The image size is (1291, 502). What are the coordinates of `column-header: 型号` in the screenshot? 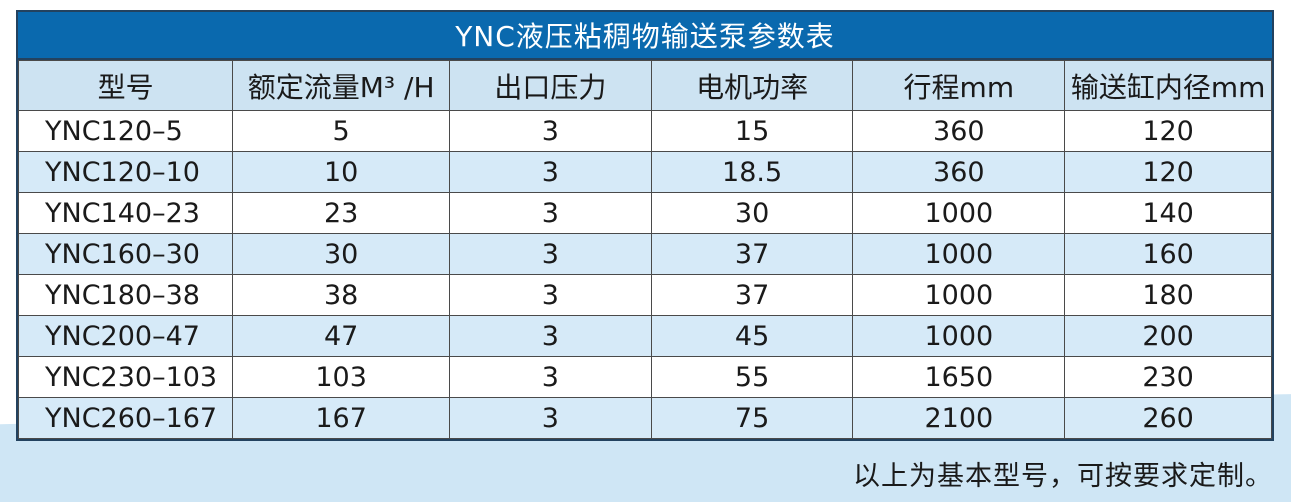 It's located at (125, 85).